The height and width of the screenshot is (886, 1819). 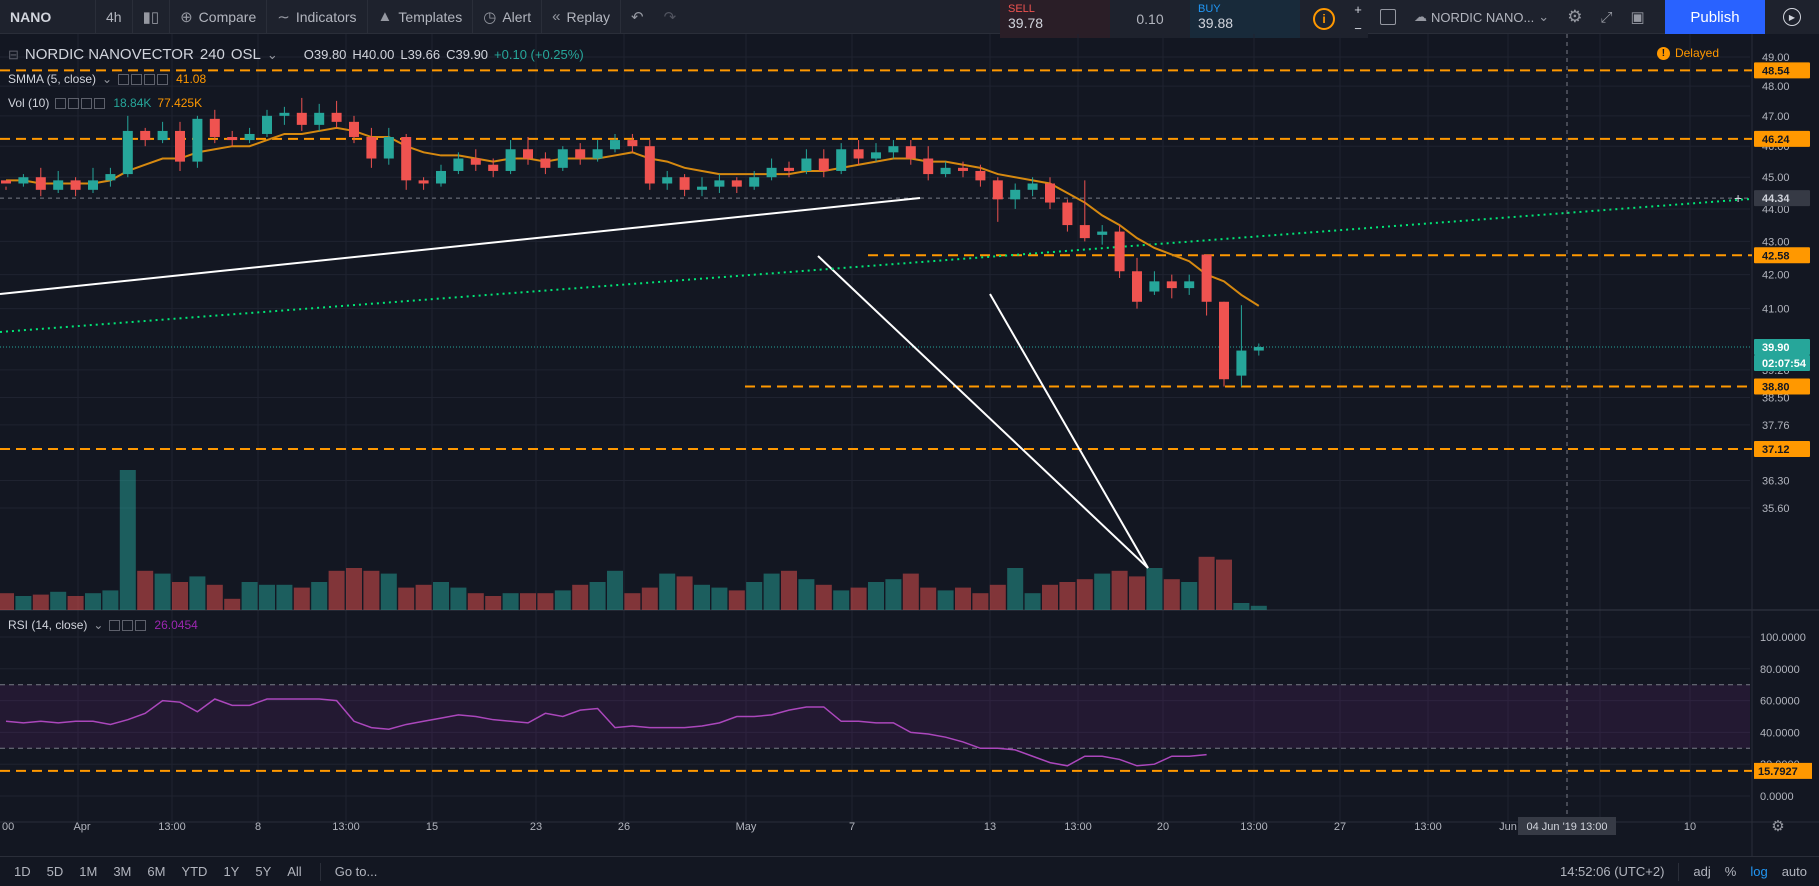 I want to click on range-all: All, so click(x=294, y=871).